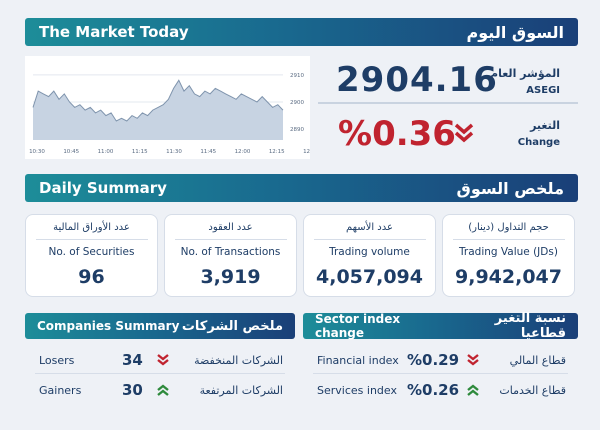 The image size is (600, 430). I want to click on list-item: Gainers 30 الشركات المرتفعة, so click(160, 390).